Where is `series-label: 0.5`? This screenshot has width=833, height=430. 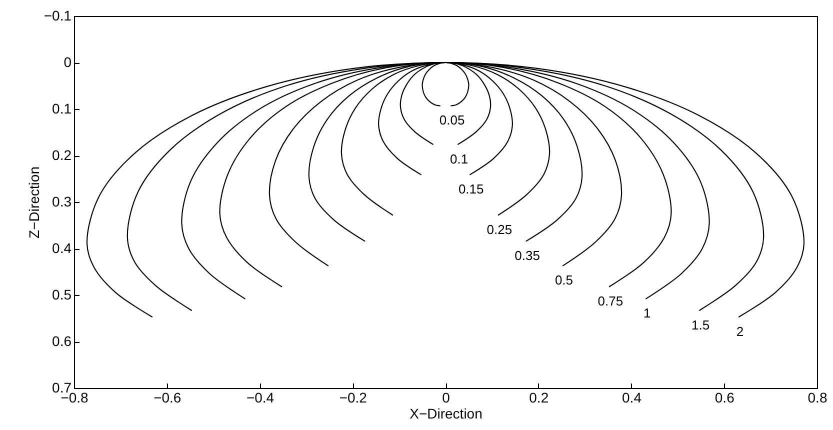 series-label: 0.5 is located at coordinates (564, 280).